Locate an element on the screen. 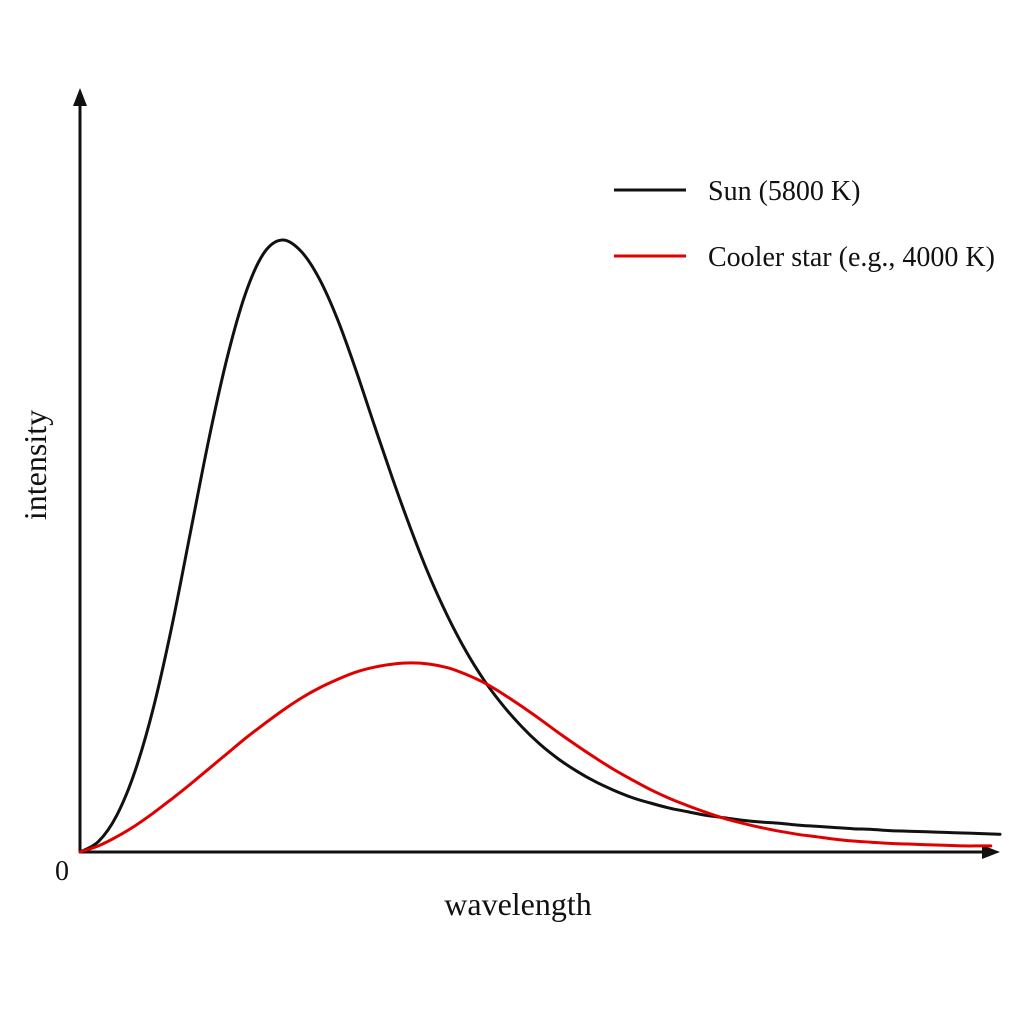 The height and width of the screenshot is (1024, 1024). origin-label: 0 is located at coordinates (62, 871).